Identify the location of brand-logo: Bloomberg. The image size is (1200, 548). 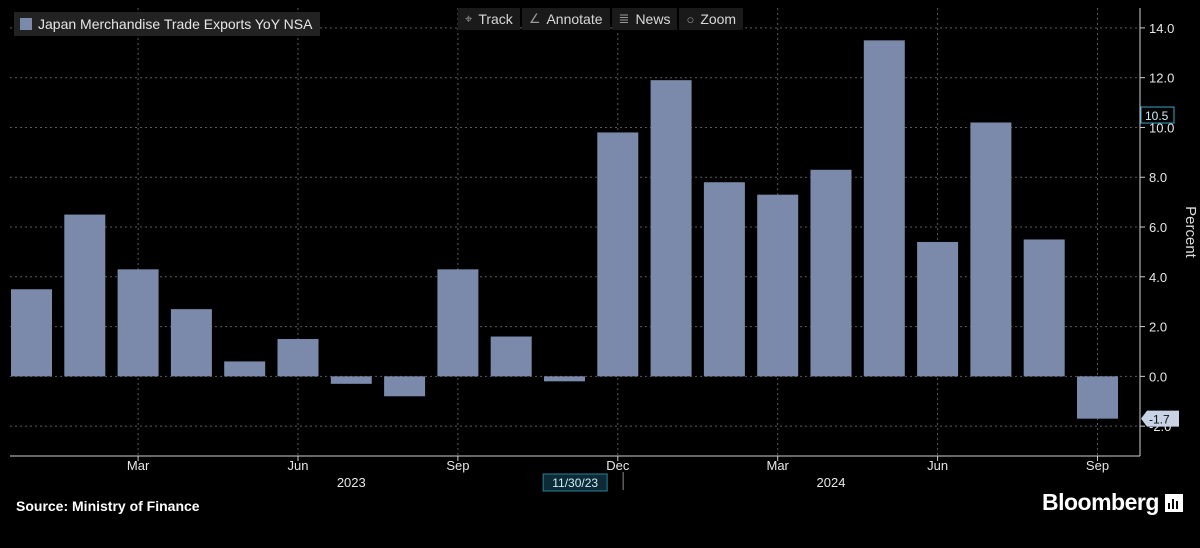
(1112, 502).